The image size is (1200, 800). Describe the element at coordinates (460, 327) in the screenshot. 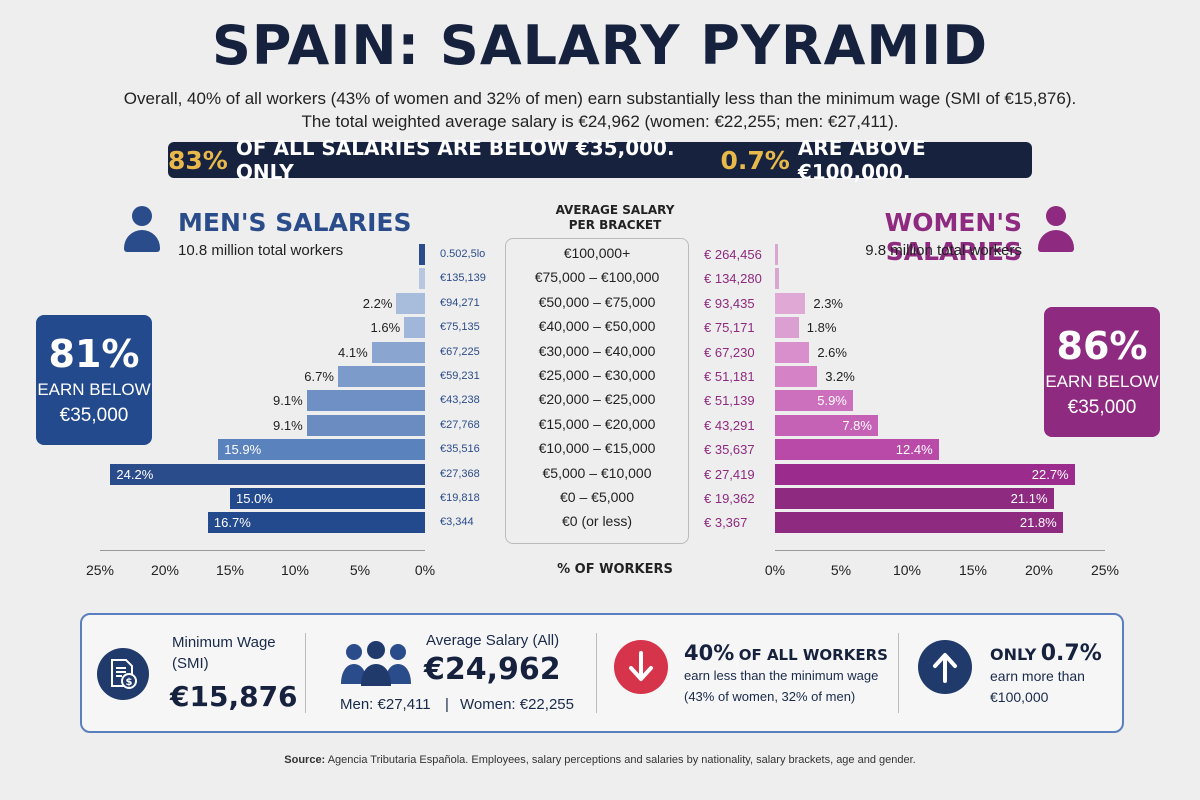

I see `men-avg-salary: €75,135` at that location.